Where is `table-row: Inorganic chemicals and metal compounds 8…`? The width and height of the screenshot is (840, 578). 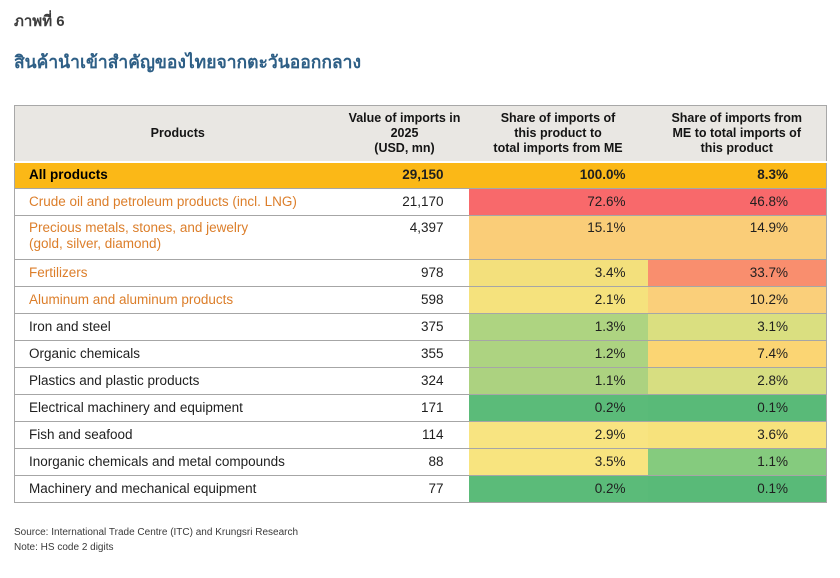
table-row: Inorganic chemicals and metal compounds 8… is located at coordinates (420, 462).